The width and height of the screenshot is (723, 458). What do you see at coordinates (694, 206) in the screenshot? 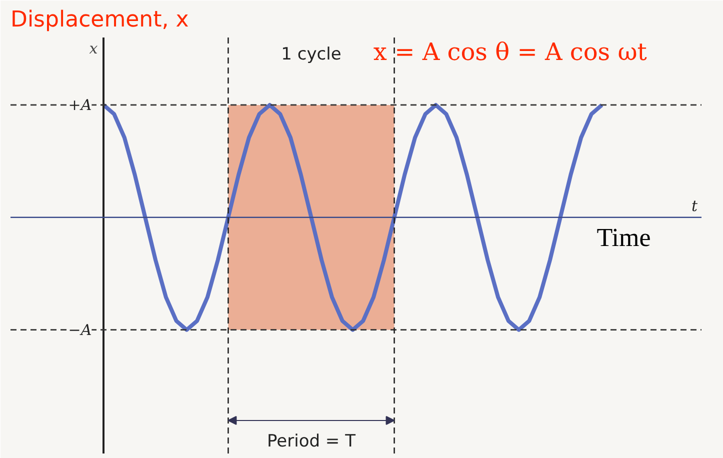
I see `text: t` at bounding box center [694, 206].